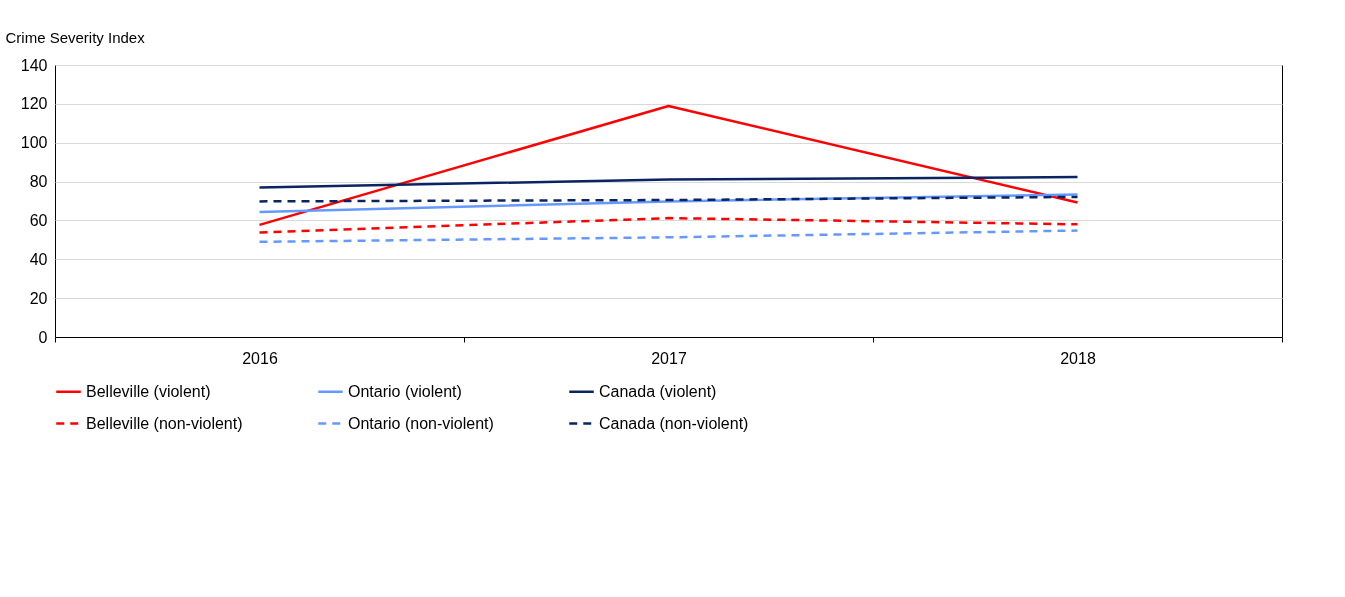 The image size is (1345, 597). What do you see at coordinates (38, 182) in the screenshot?
I see `y-tick-label: 80` at bounding box center [38, 182].